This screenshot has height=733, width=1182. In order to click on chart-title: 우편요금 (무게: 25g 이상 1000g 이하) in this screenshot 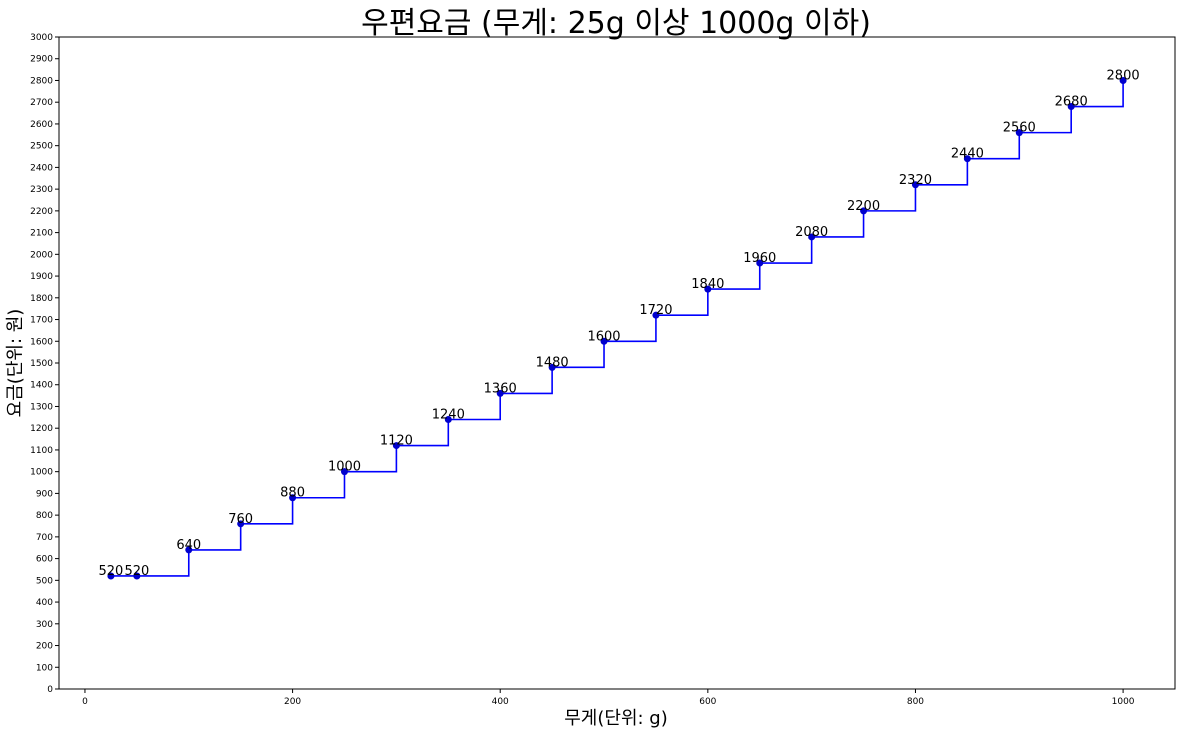, I will do `click(616, 23)`.